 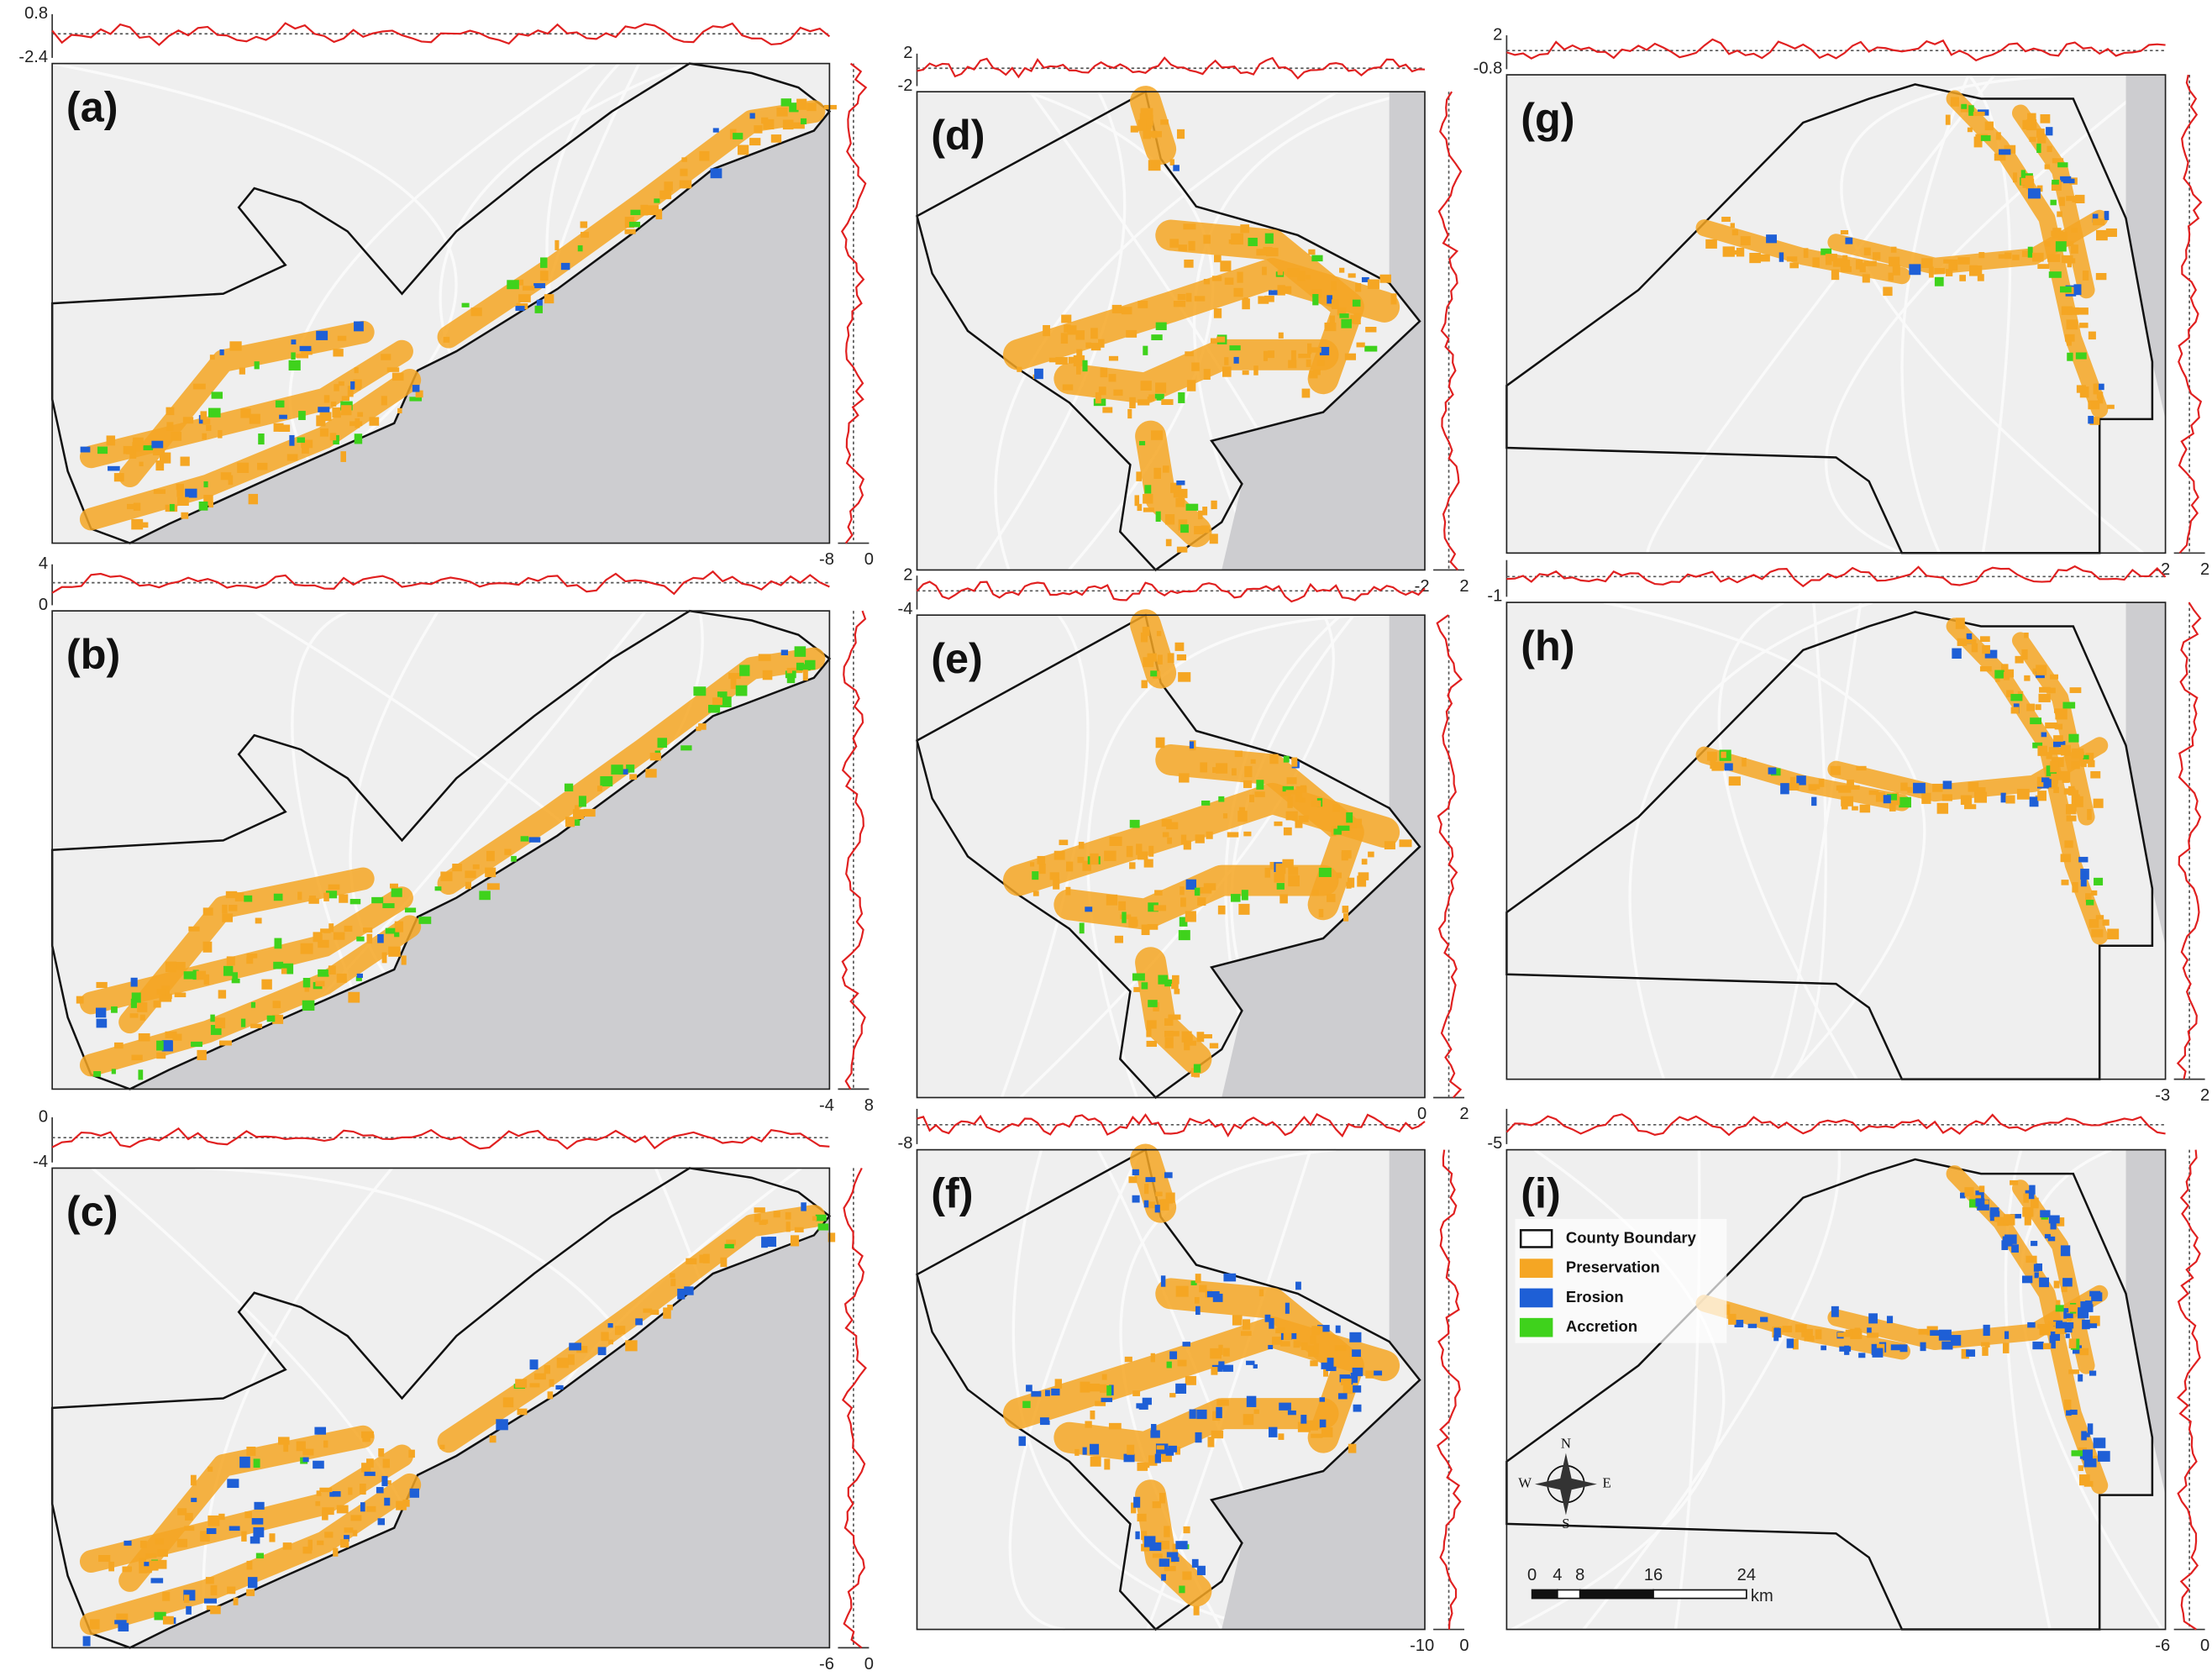 I want to click on right-profile, so click(x=2189, y=841).